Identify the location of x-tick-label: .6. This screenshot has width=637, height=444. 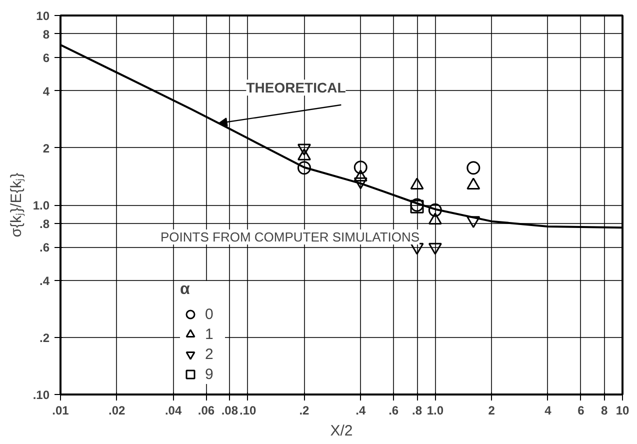
(393, 411).